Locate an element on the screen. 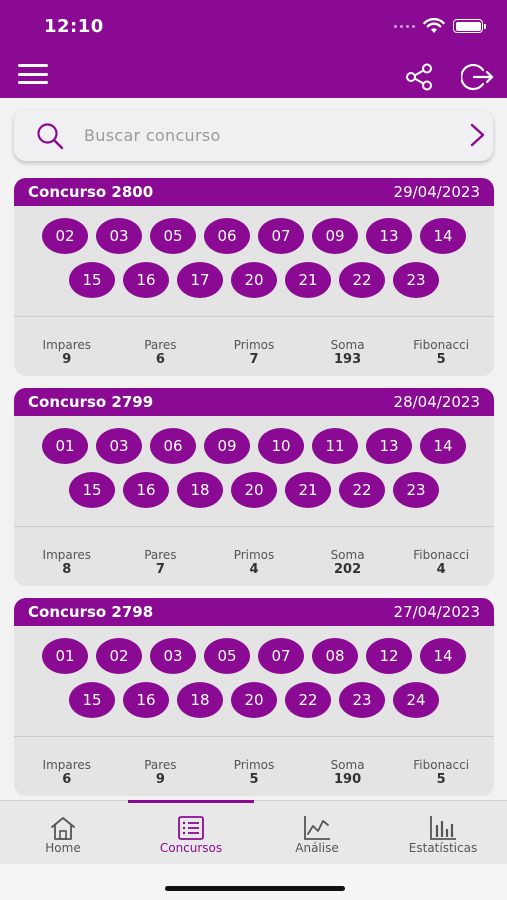  draw-date: 27/04/2023 is located at coordinates (436, 612).